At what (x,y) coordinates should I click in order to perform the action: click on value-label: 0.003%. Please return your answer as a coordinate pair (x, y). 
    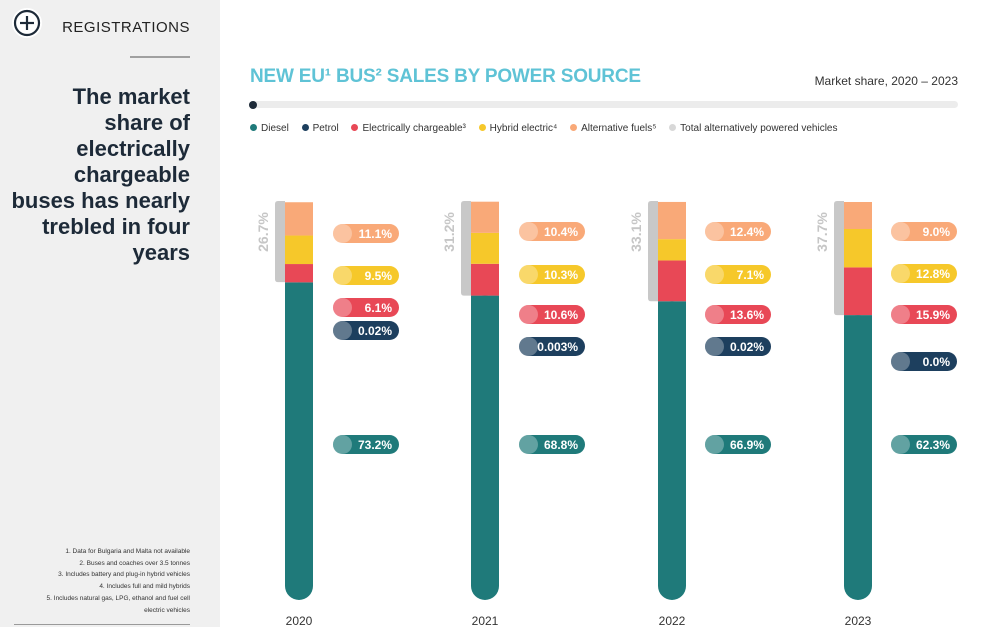
    Looking at the image, I should click on (557, 347).